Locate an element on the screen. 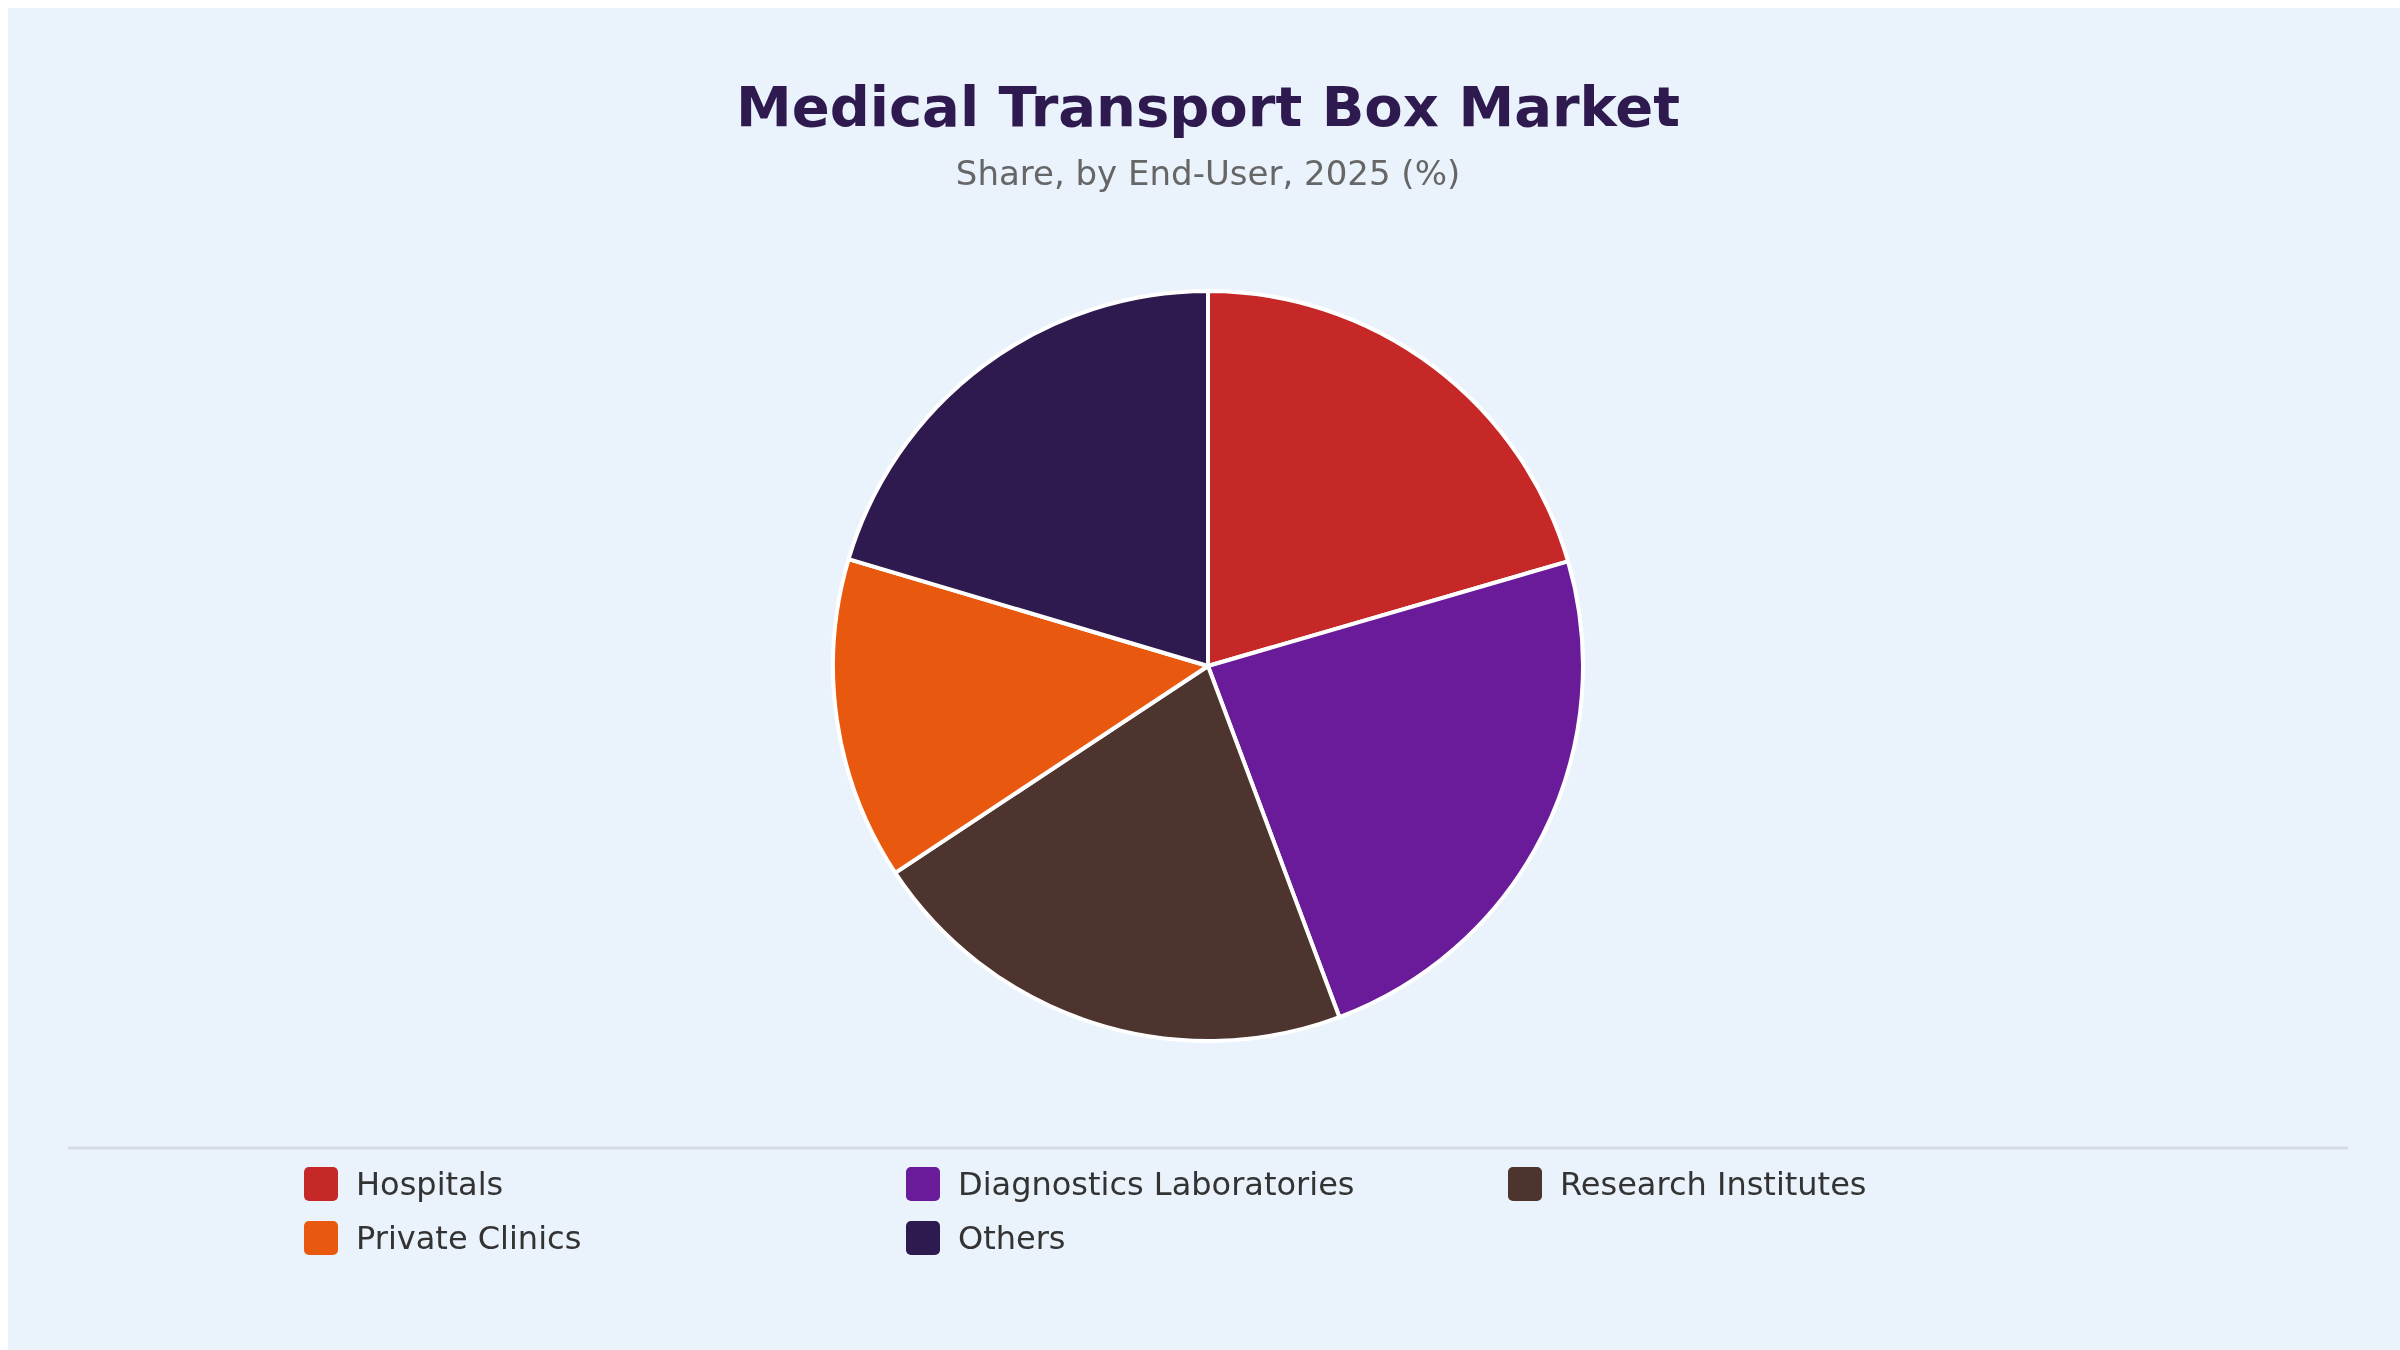  legend-label: Others is located at coordinates (1012, 1238).